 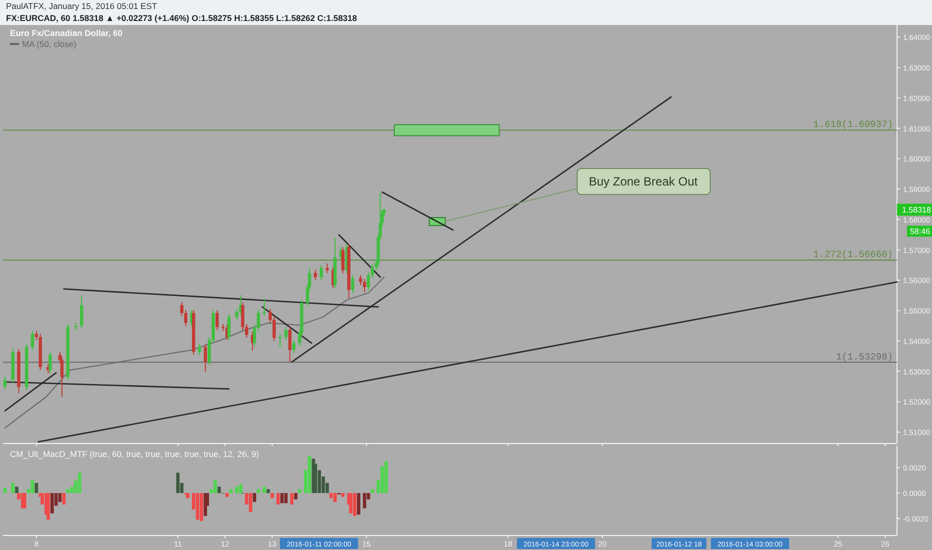 What do you see at coordinates (66, 33) in the screenshot?
I see `chart-title: Euro Fx/Canadian Dollar, 60` at bounding box center [66, 33].